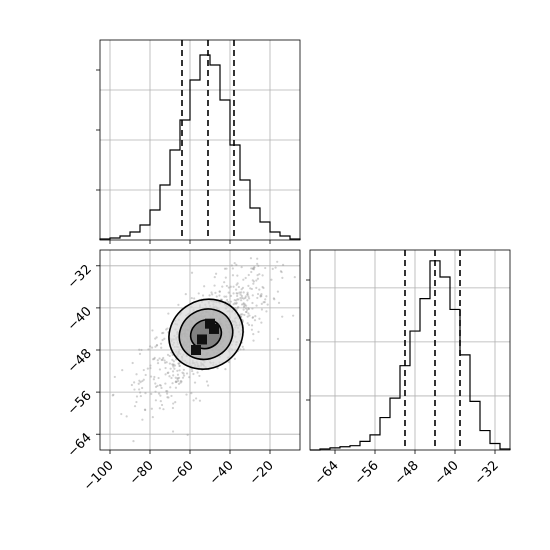 The width and height of the screenshot is (550, 550). Describe the element at coordinates (447, 473) in the screenshot. I see `x-tick-label: −40` at that location.